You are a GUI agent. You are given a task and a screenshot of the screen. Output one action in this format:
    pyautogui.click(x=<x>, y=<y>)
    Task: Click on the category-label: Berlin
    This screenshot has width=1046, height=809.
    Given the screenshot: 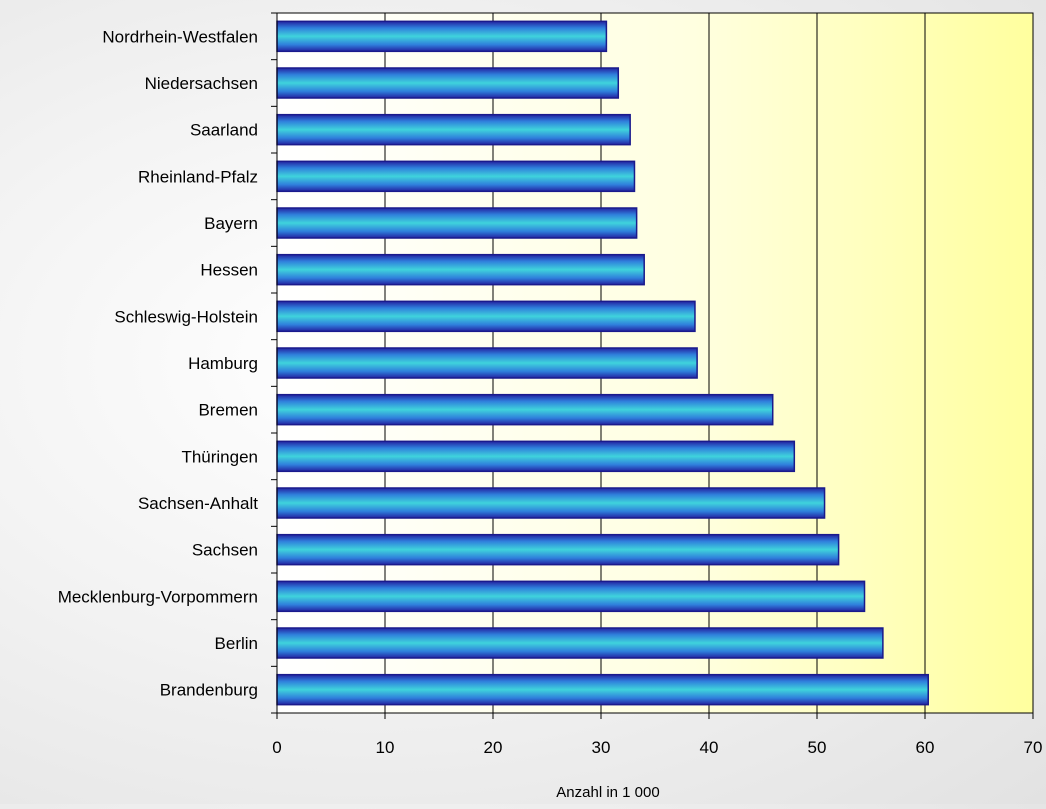 What is the action you would take?
    pyautogui.click(x=236, y=643)
    